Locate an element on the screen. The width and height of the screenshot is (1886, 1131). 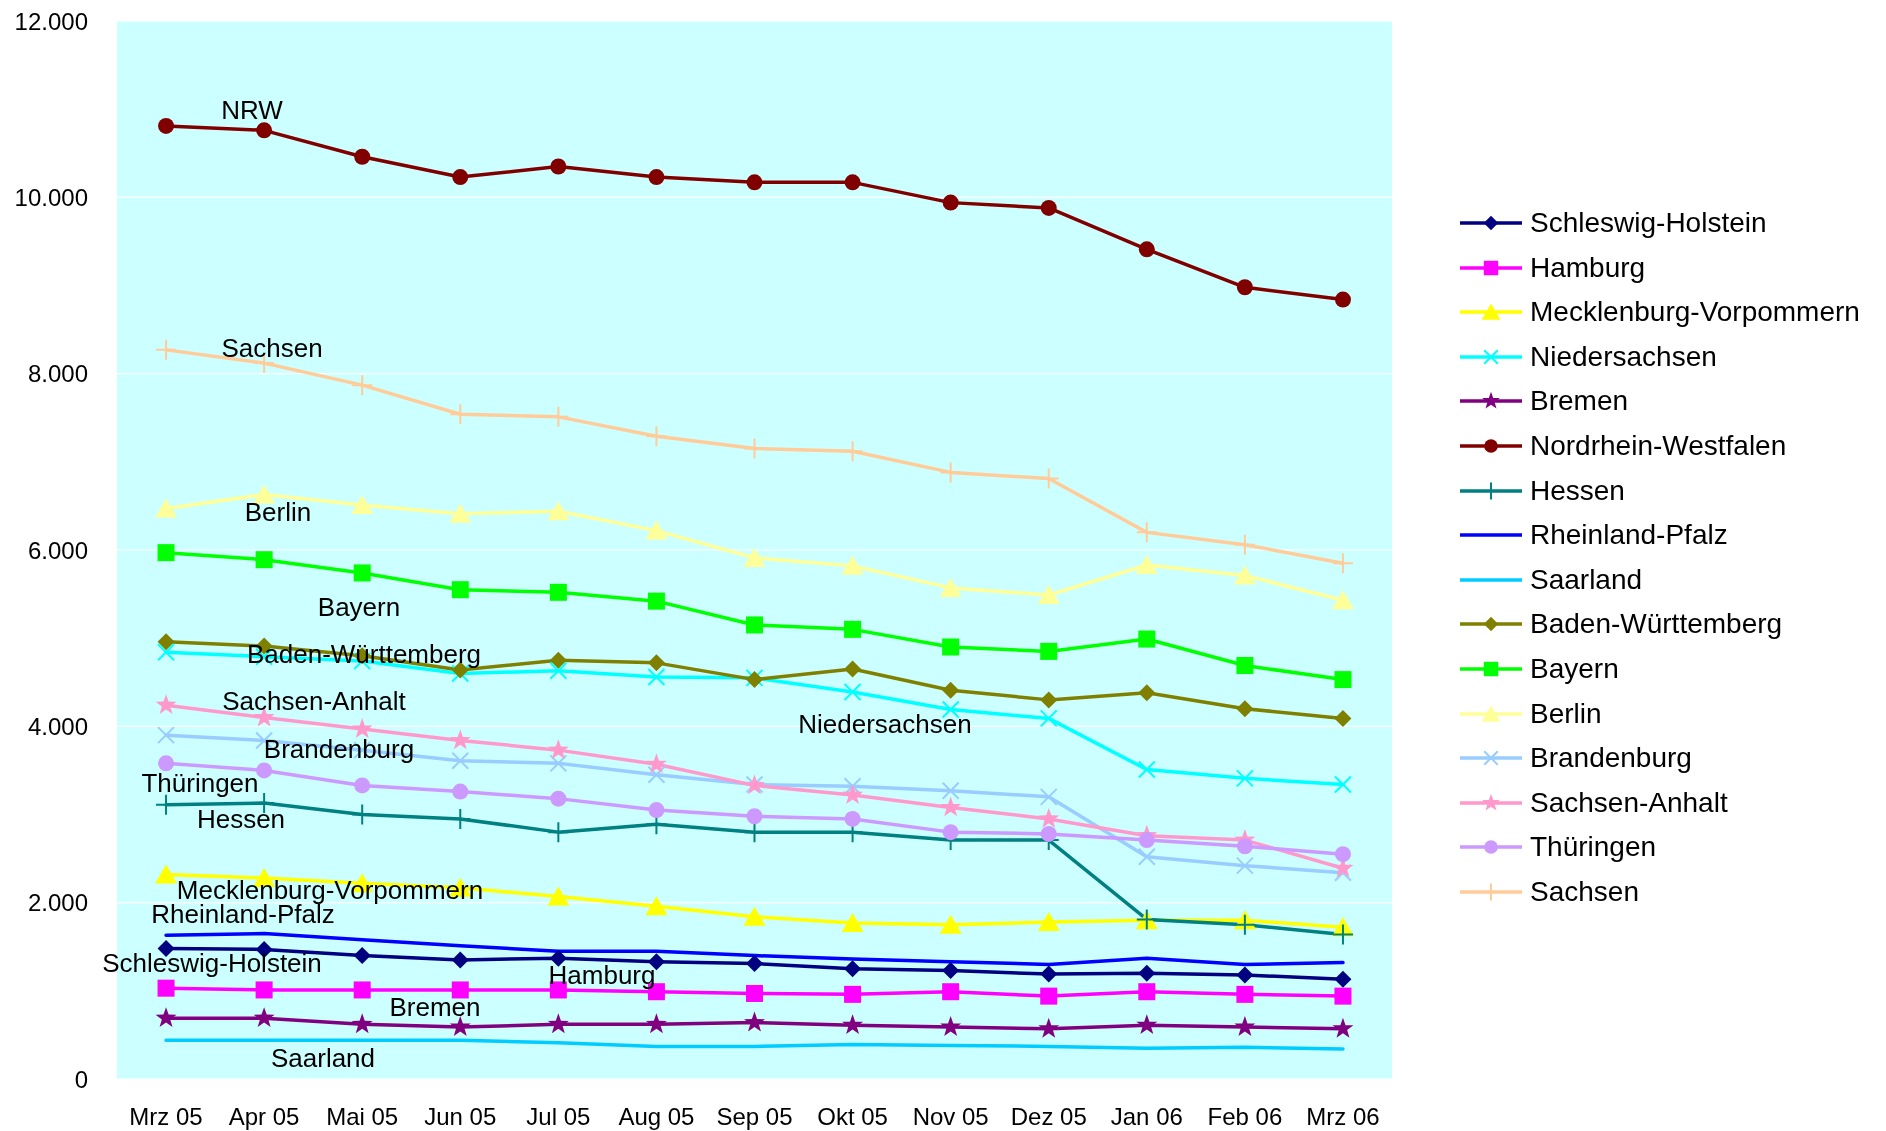
annotation: Niedersachsen is located at coordinates (885, 724).